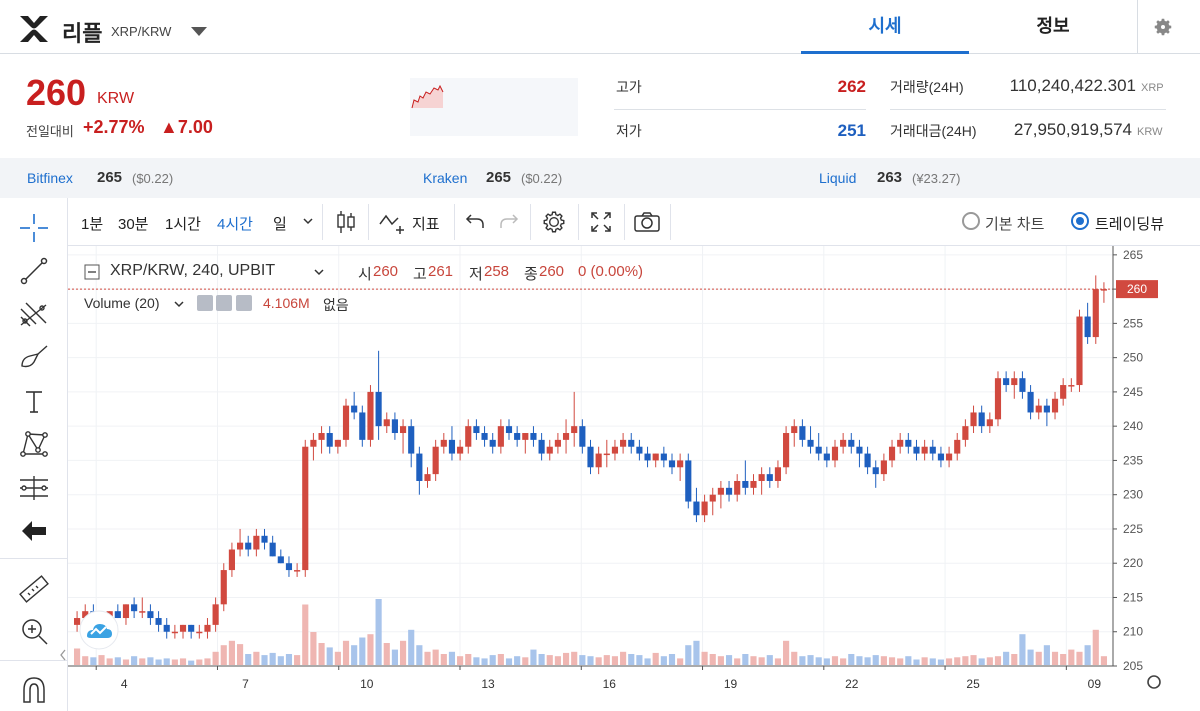 This screenshot has width=1200, height=711. What do you see at coordinates (851, 86) in the screenshot?
I see `high-value: 262` at bounding box center [851, 86].